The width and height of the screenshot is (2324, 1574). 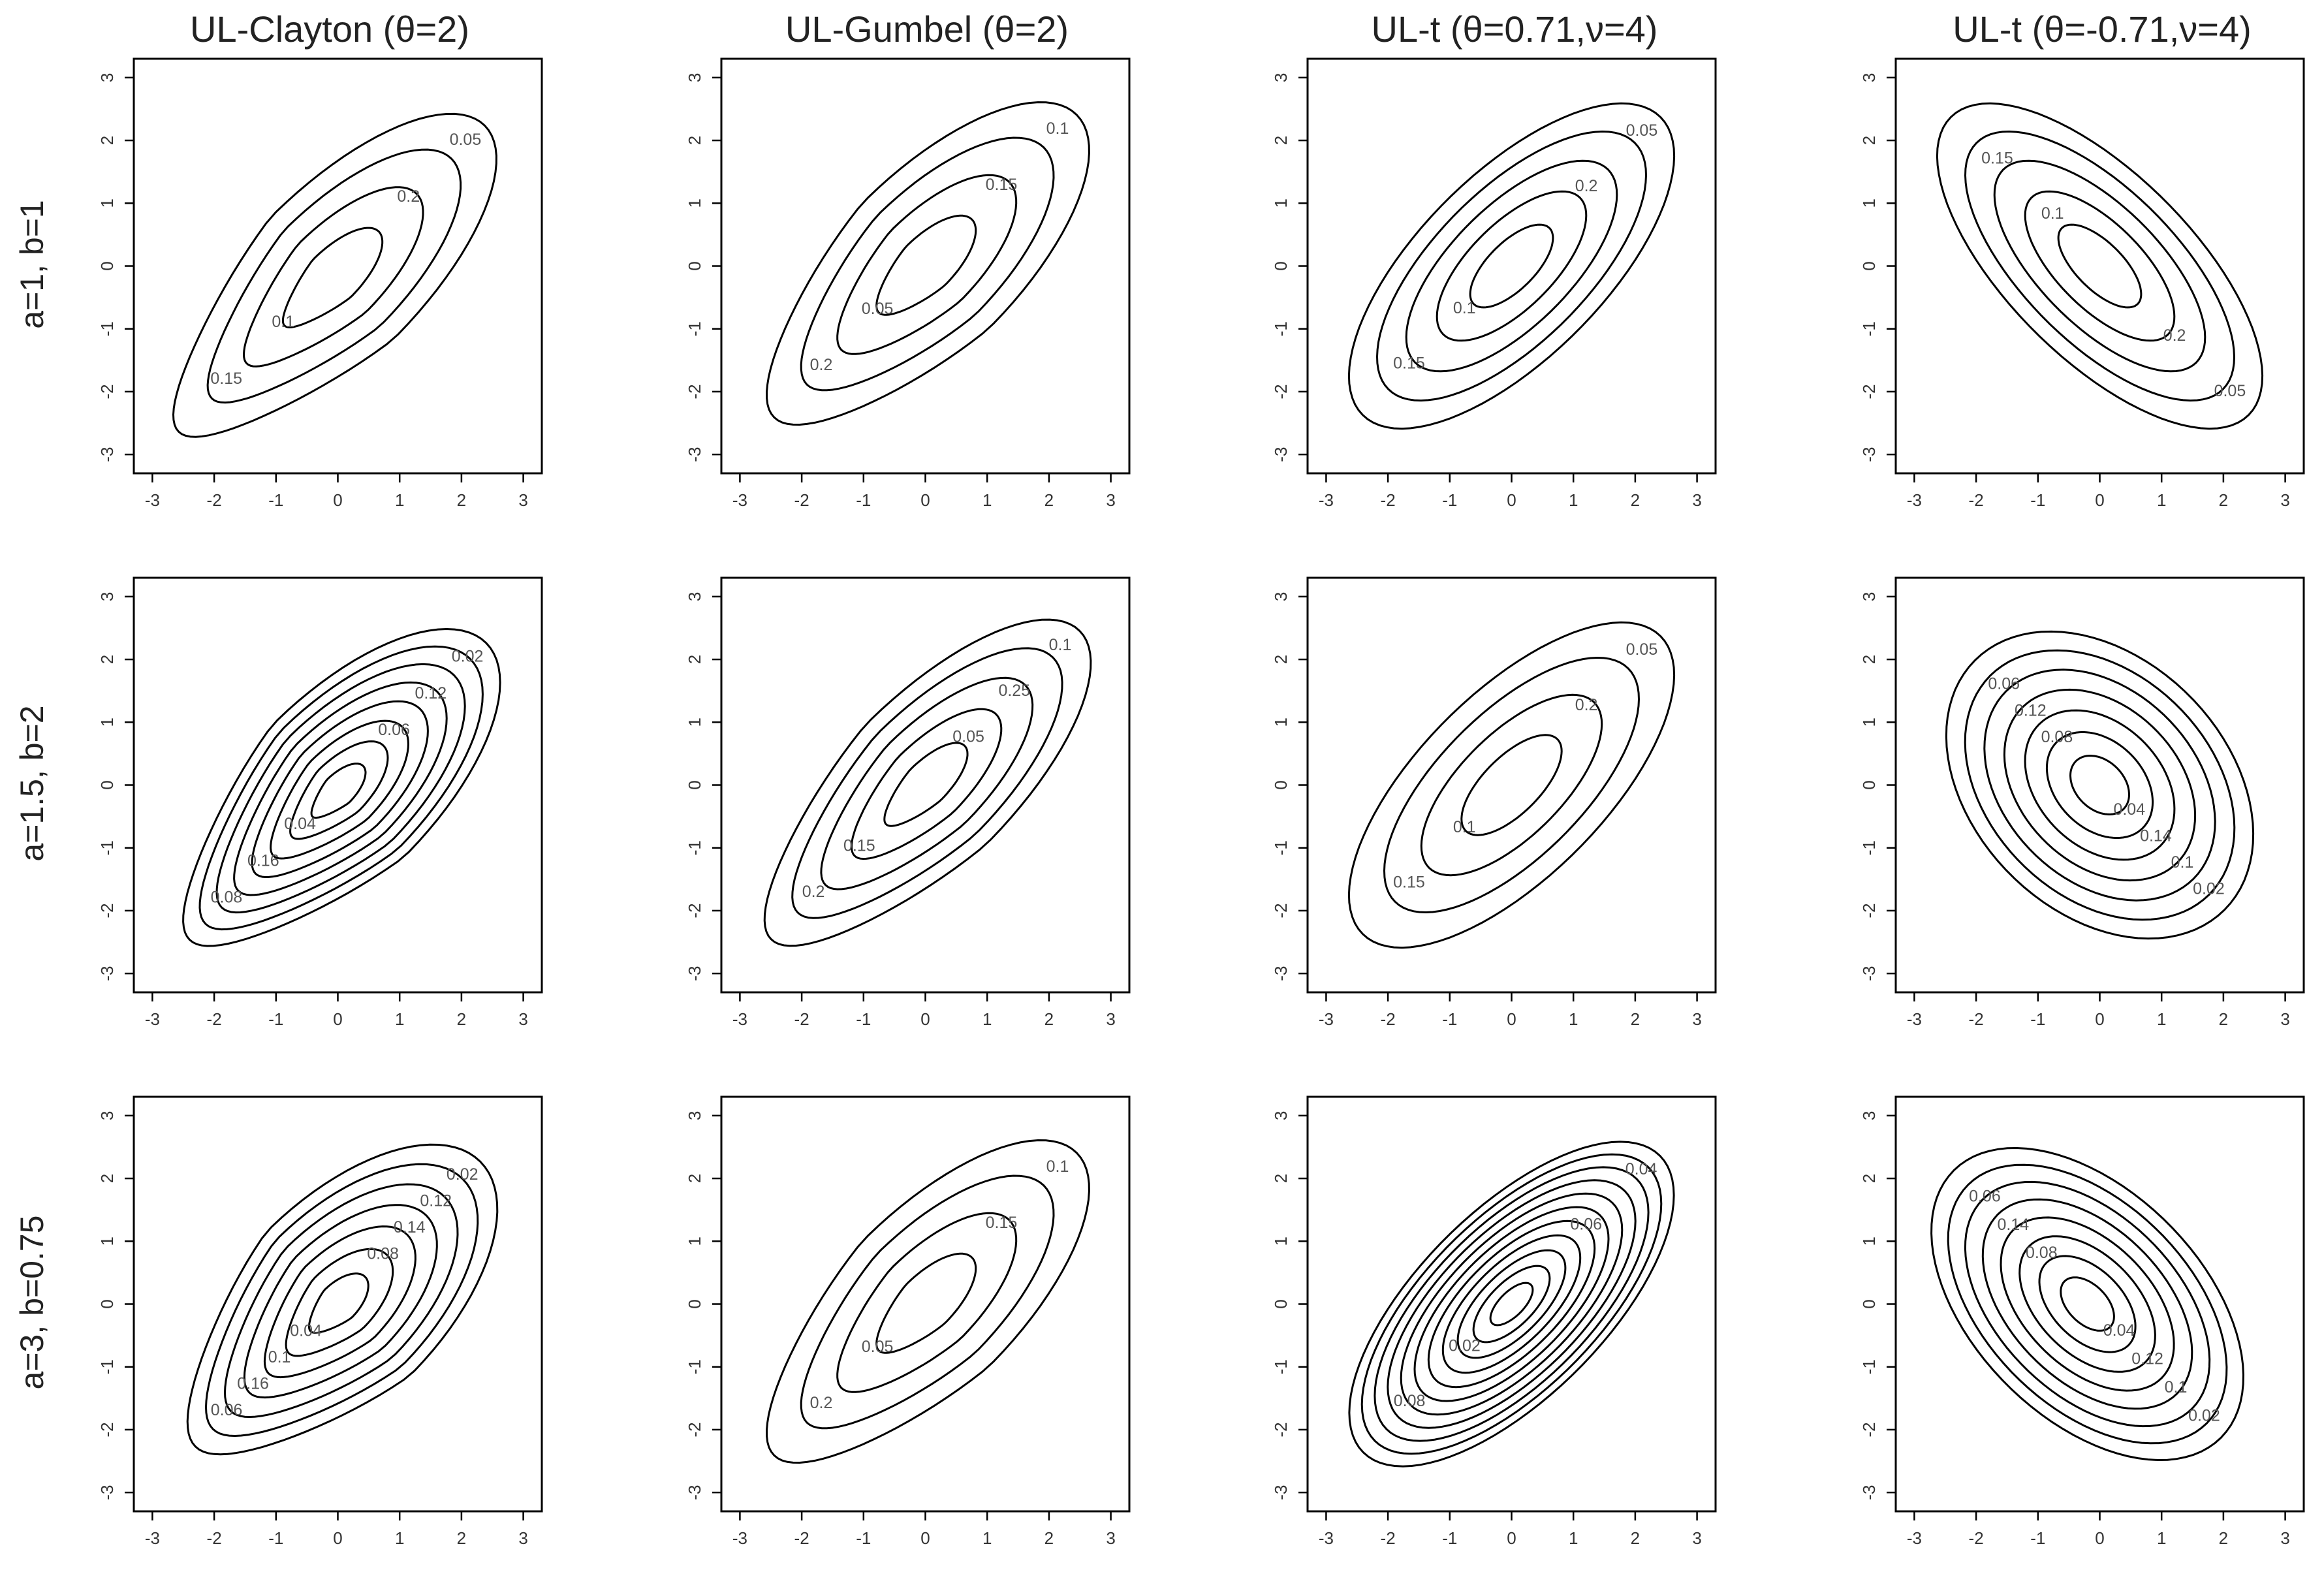 What do you see at coordinates (1494, 1321) in the screenshot?
I see `panel-r3-c3: -3 -2 -1 0 1 2 3 -3 -2 -1 0 1 2 3 0.04 0.08 0.06 0.02` at bounding box center [1494, 1321].